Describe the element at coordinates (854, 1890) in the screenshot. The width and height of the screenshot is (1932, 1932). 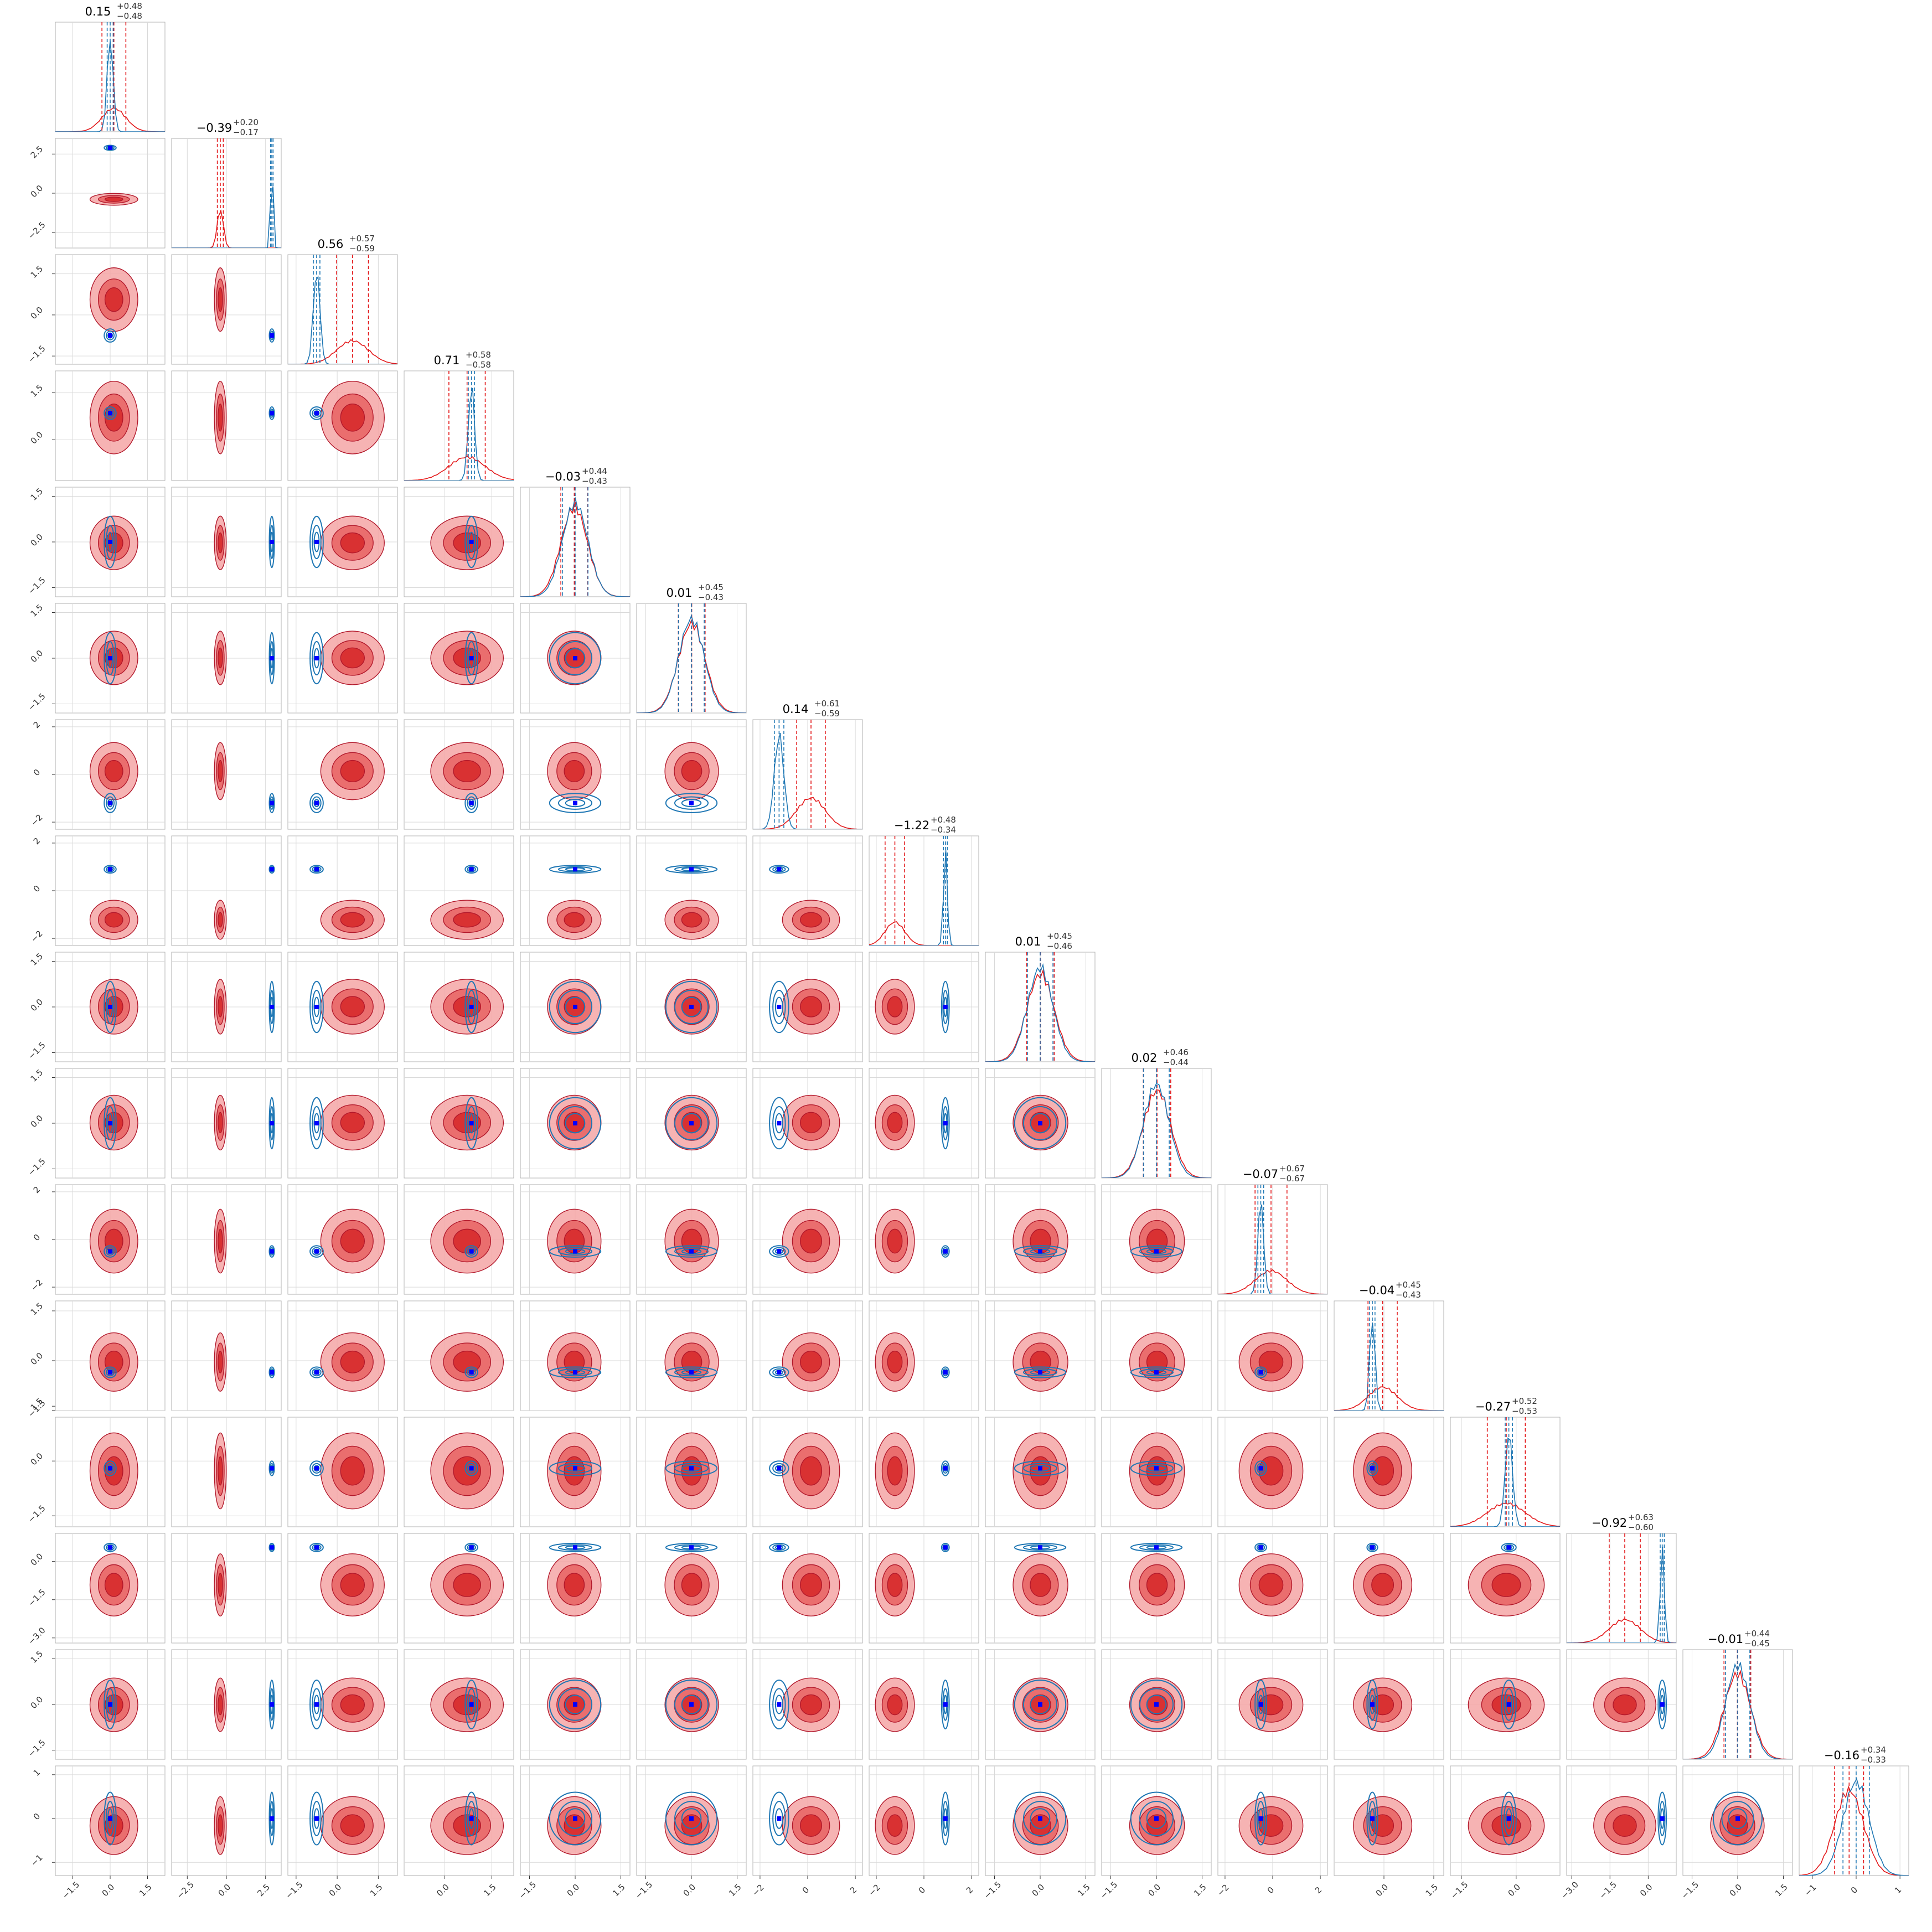
I see `x-tick-label: 2` at that location.